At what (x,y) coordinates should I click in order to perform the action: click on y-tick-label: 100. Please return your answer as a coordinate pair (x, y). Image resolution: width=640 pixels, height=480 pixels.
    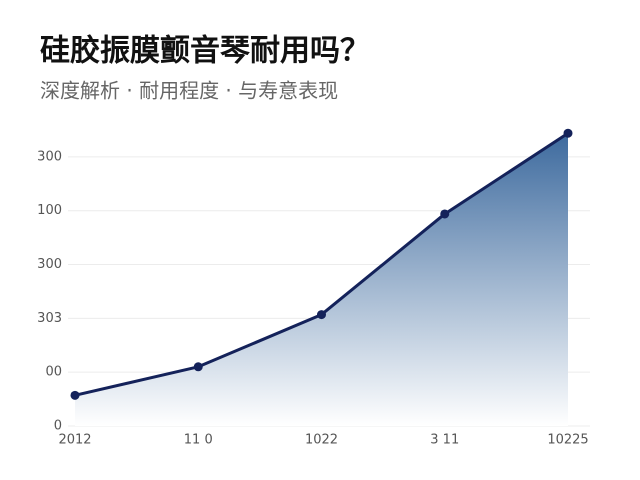
    Looking at the image, I should click on (49, 210).